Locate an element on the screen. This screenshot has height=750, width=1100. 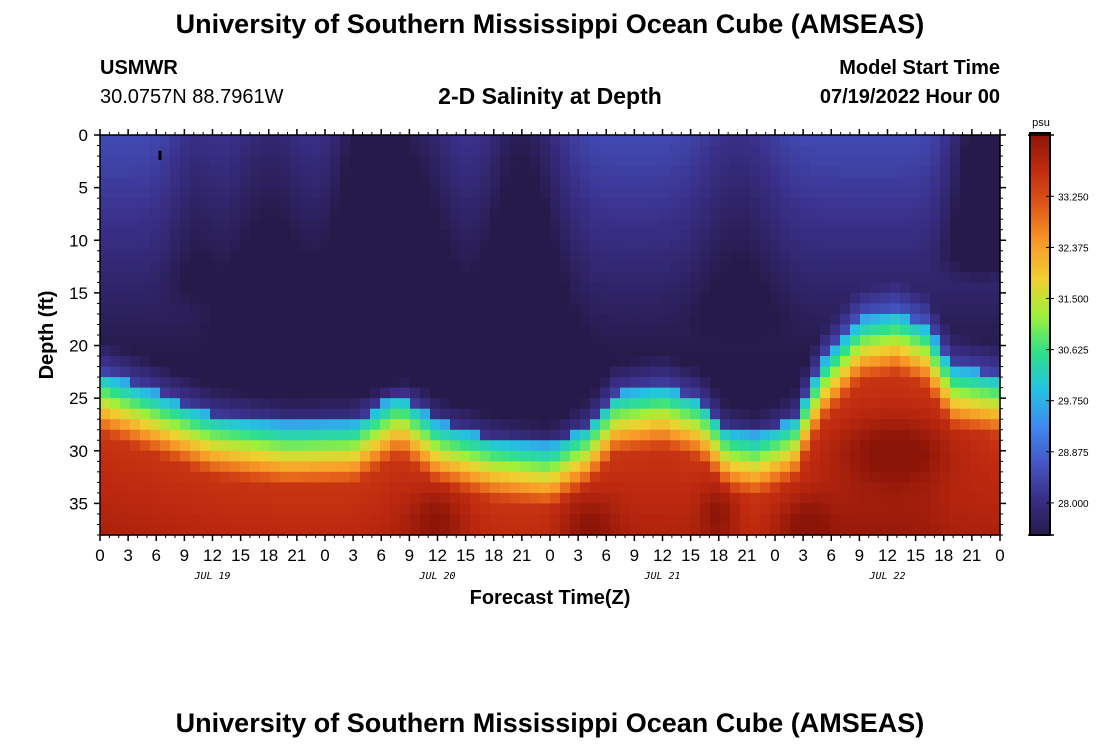
y-tick-label: 25 is located at coordinates (78, 398).